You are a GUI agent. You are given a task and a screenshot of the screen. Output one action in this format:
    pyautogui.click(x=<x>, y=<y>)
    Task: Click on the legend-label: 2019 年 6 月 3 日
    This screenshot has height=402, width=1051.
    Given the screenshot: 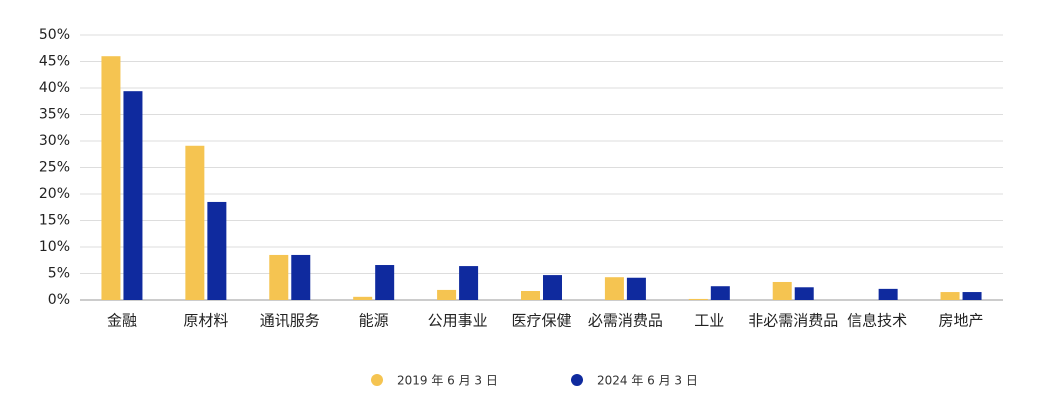 What is the action you would take?
    pyautogui.click(x=447, y=381)
    